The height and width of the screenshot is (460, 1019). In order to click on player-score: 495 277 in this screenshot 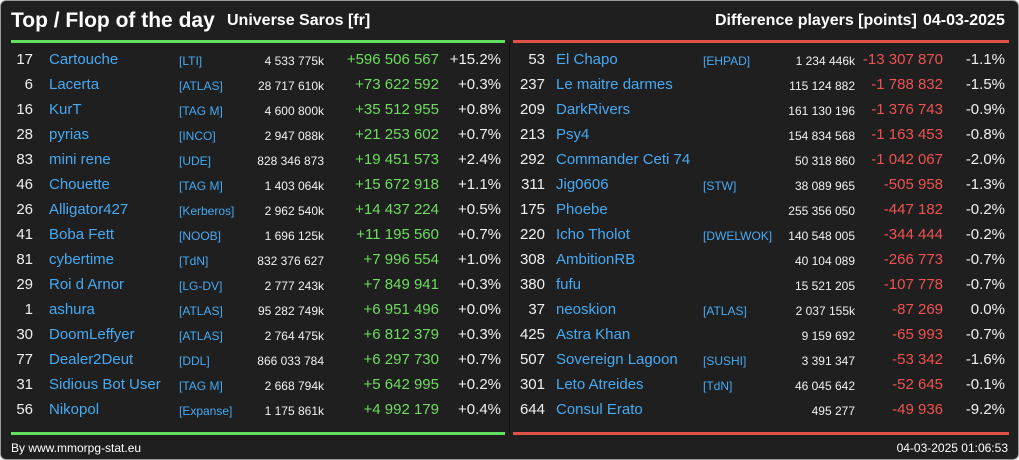, I will do `click(833, 411)`.